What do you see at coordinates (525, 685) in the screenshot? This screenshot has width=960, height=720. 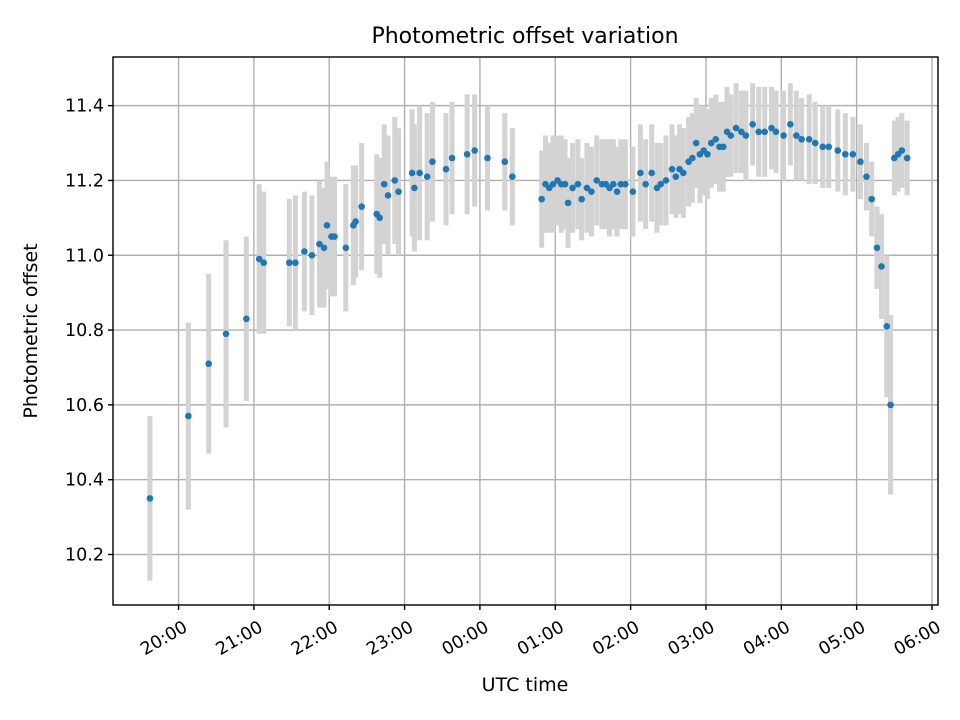 I see `x-axis-label: UTC time` at bounding box center [525, 685].